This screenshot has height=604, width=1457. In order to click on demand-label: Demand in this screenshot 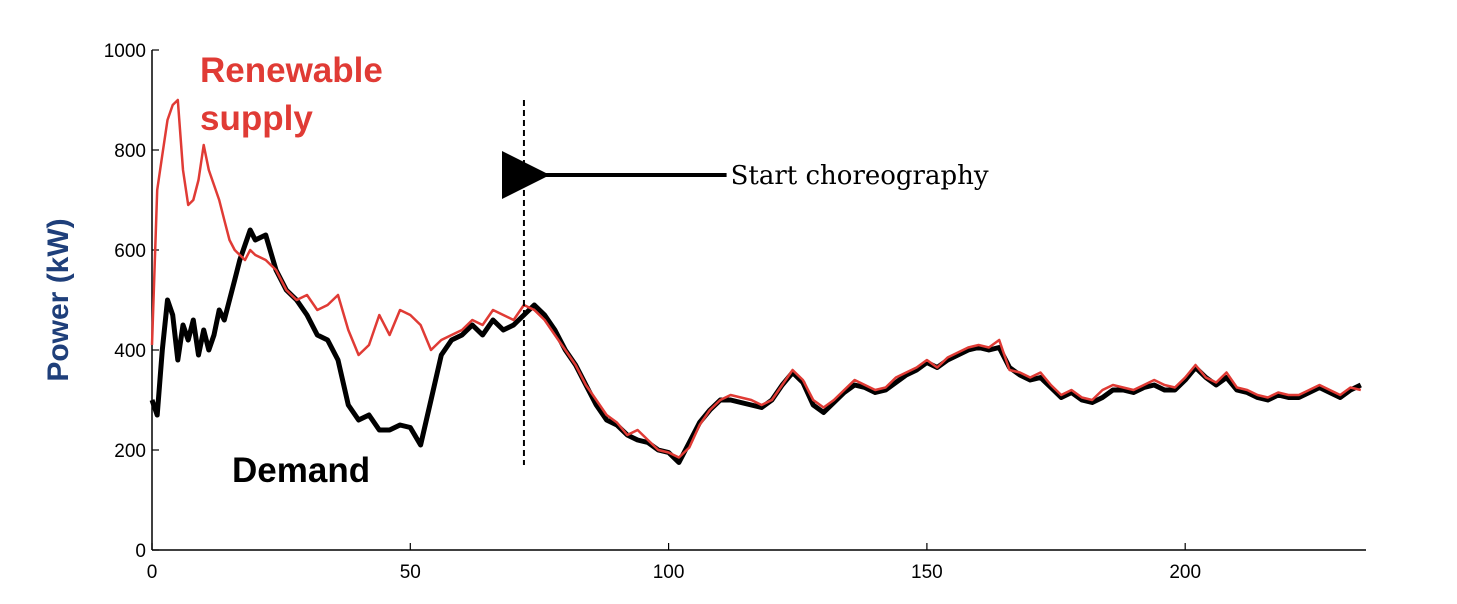, I will do `click(301, 470)`.